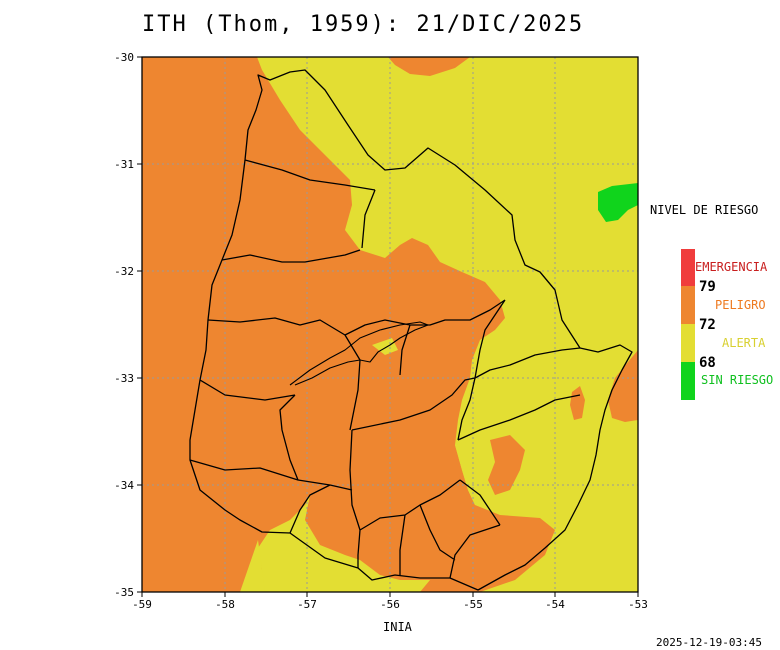 The width and height of the screenshot is (780, 650). What do you see at coordinates (124, 271) in the screenshot?
I see `y-tick-label: -32` at bounding box center [124, 271].